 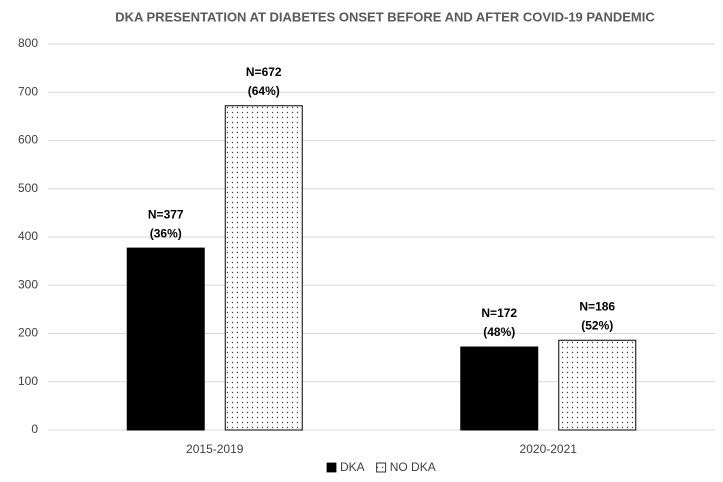 What do you see at coordinates (28, 188) in the screenshot?
I see `y-tick-label: 500` at bounding box center [28, 188].